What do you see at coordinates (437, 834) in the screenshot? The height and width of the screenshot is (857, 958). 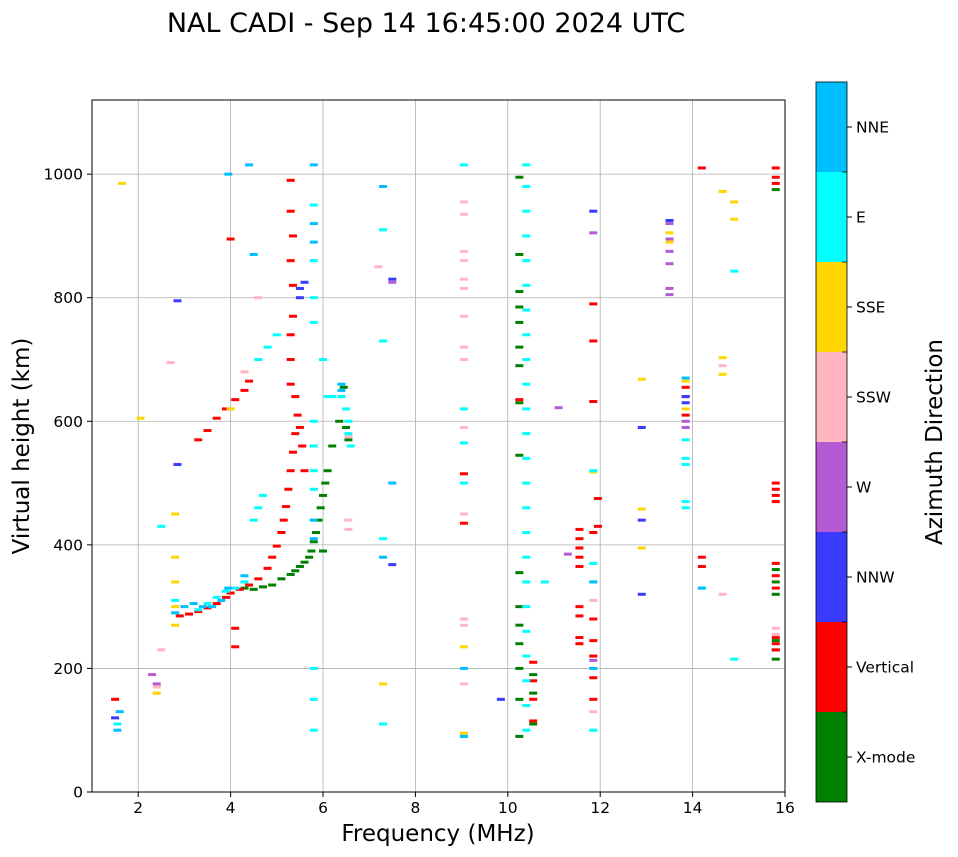 I see `x-axis-label: Frequency (MHz)` at bounding box center [437, 834].